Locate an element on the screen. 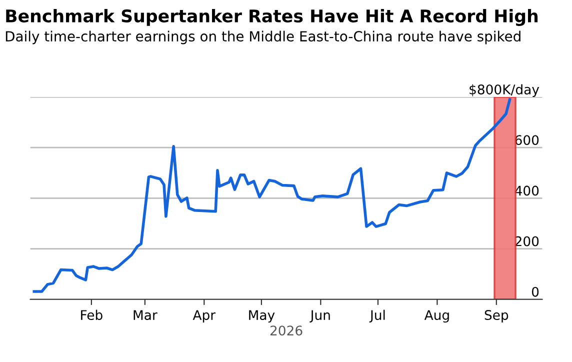 The image size is (572, 362). x-axis-title: 2026 is located at coordinates (286, 331).